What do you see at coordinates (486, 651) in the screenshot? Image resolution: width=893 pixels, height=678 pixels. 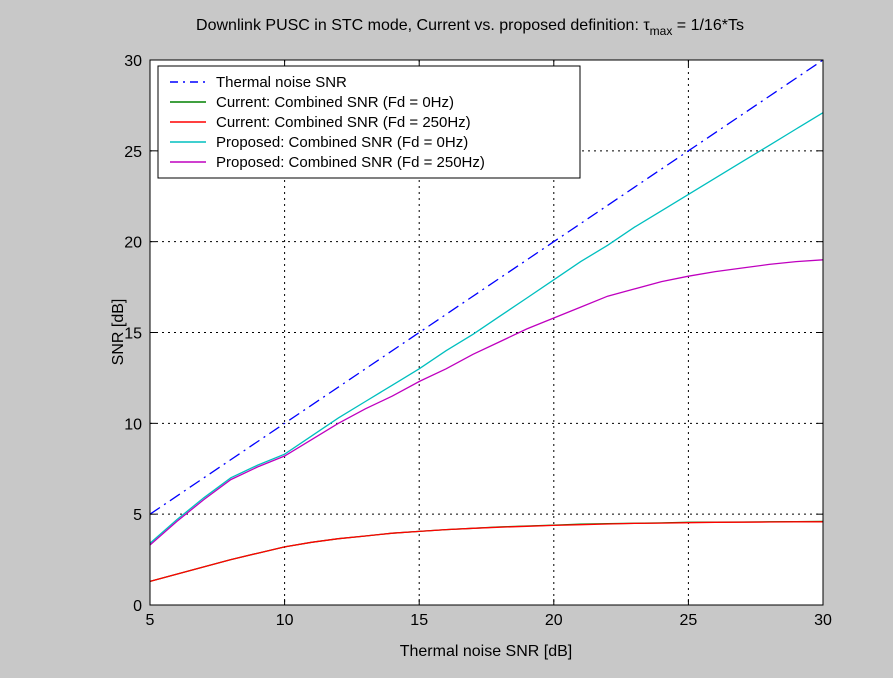 I see `x-axis-label: Thermal noise SNR [dB]` at bounding box center [486, 651].